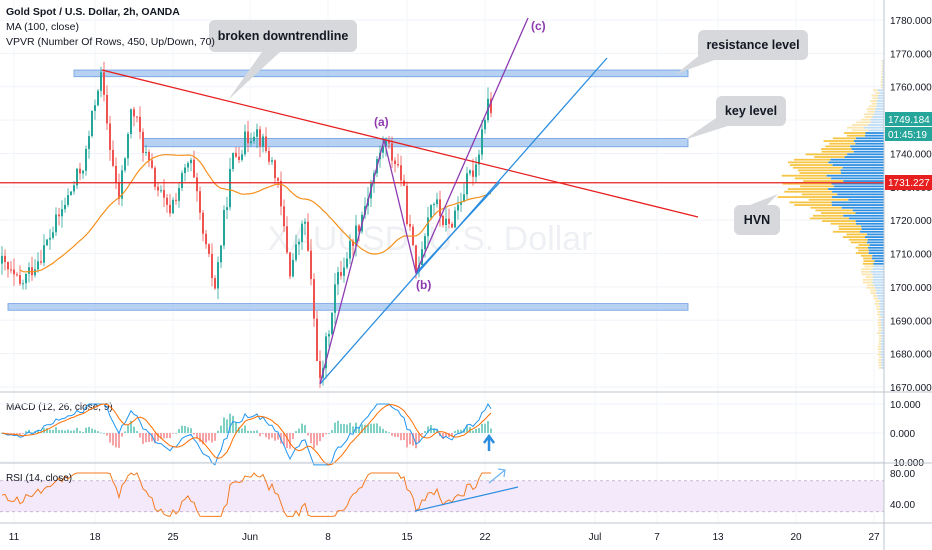 Image resolution: width=932 pixels, height=550 pixels. I want to click on time-axis: 11 18 25 Jun 8 15 22 Jul 7 13 20 27, so click(444, 537).